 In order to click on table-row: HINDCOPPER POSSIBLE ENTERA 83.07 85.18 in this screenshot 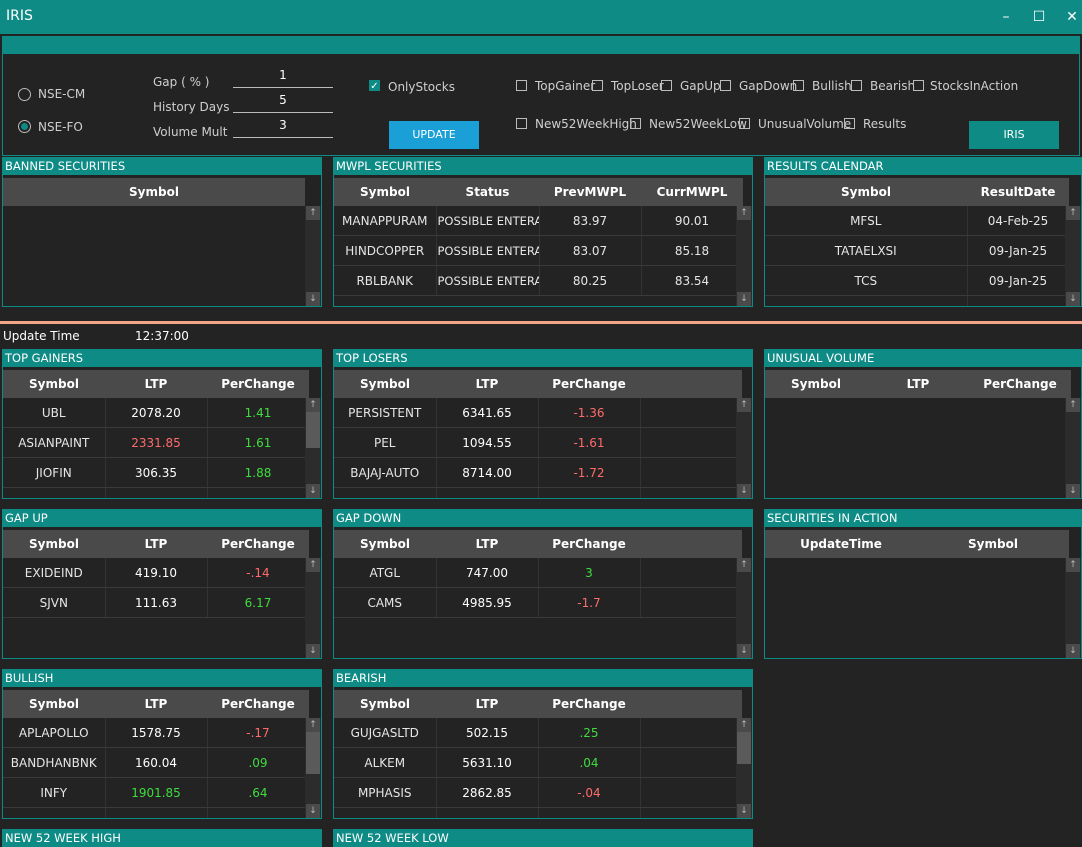, I will do `click(539, 250)`.